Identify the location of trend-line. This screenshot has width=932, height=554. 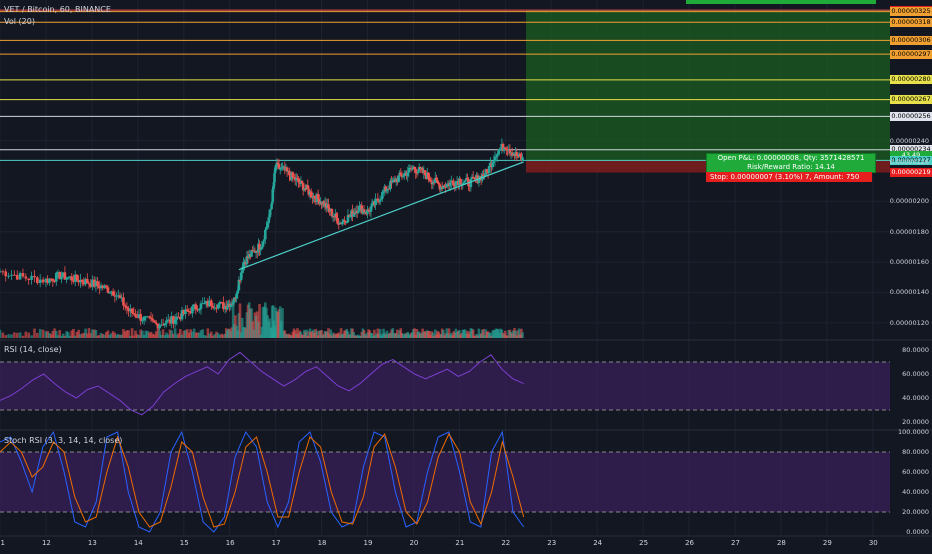
(381, 216).